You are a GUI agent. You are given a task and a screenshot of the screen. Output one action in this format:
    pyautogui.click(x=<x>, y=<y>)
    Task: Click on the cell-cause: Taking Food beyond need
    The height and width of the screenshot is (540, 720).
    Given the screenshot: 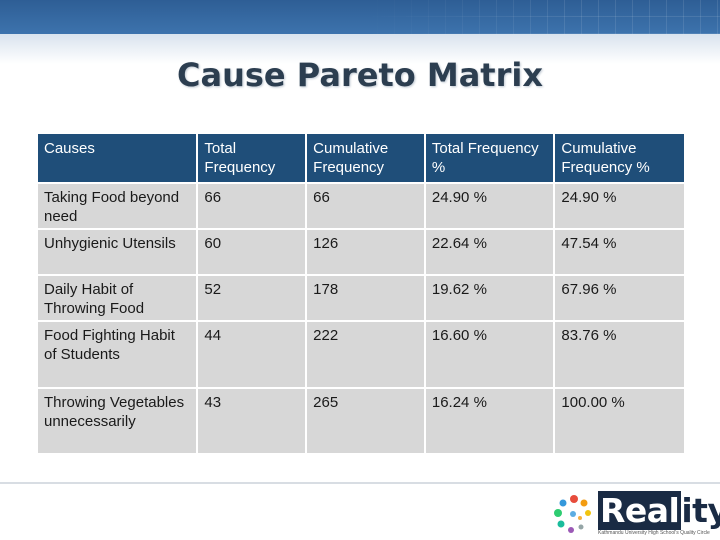 What is the action you would take?
    pyautogui.click(x=117, y=206)
    